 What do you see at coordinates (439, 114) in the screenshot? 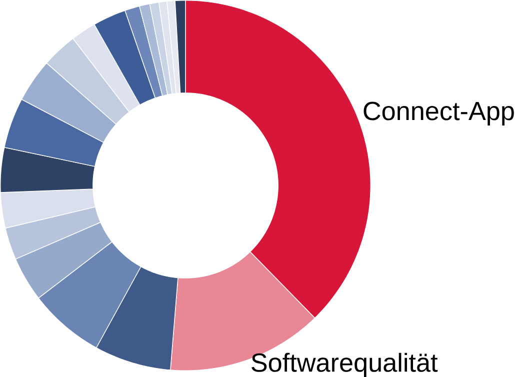
I see `slice-label: Connect-App` at bounding box center [439, 114].